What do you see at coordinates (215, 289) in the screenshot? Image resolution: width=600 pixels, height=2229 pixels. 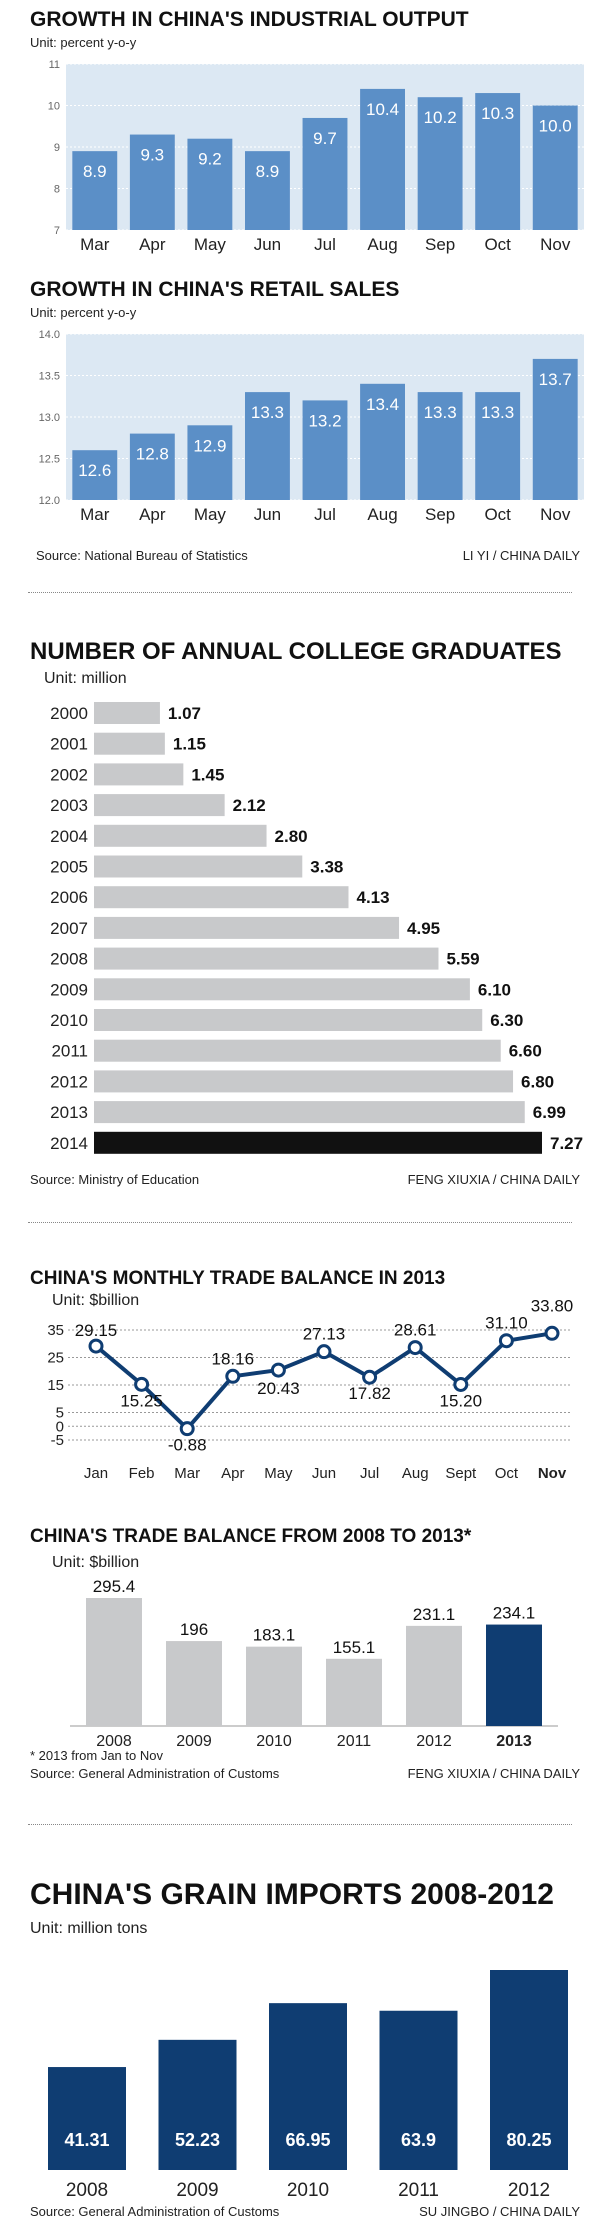 I see `retail-title: GROWTH IN CHINA'S RETAIL SALES` at bounding box center [215, 289].